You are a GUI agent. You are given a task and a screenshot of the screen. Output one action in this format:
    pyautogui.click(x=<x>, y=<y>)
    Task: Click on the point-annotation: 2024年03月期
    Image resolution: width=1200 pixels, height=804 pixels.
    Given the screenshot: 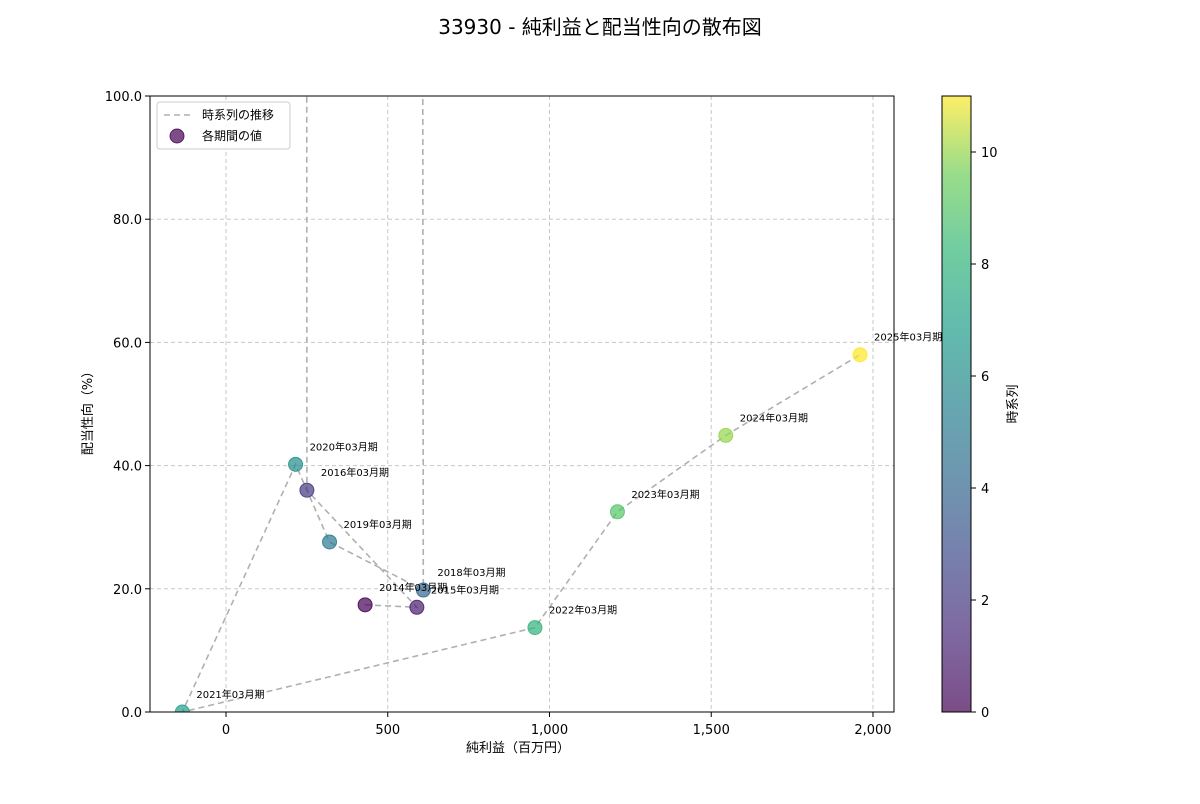 What is the action you would take?
    pyautogui.click(x=774, y=417)
    